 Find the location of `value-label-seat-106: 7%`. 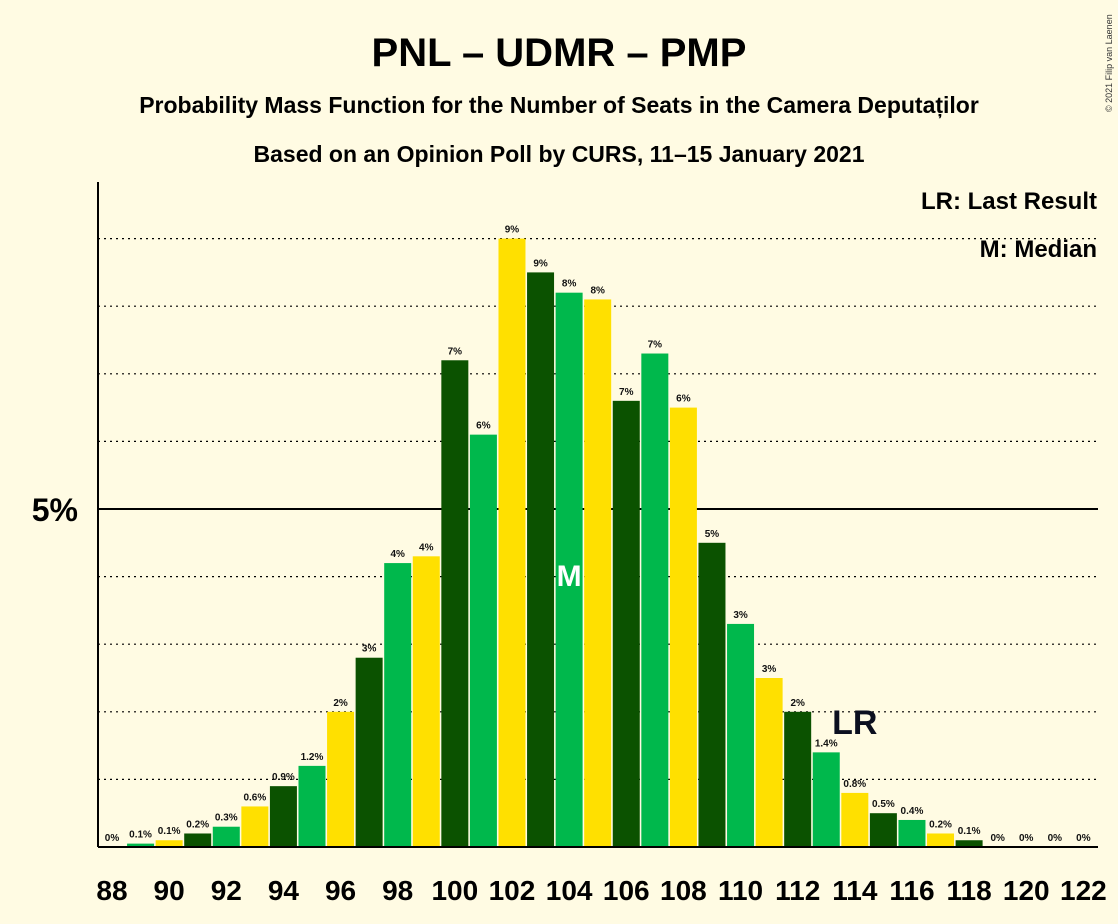

value-label-seat-106: 7% is located at coordinates (626, 392).